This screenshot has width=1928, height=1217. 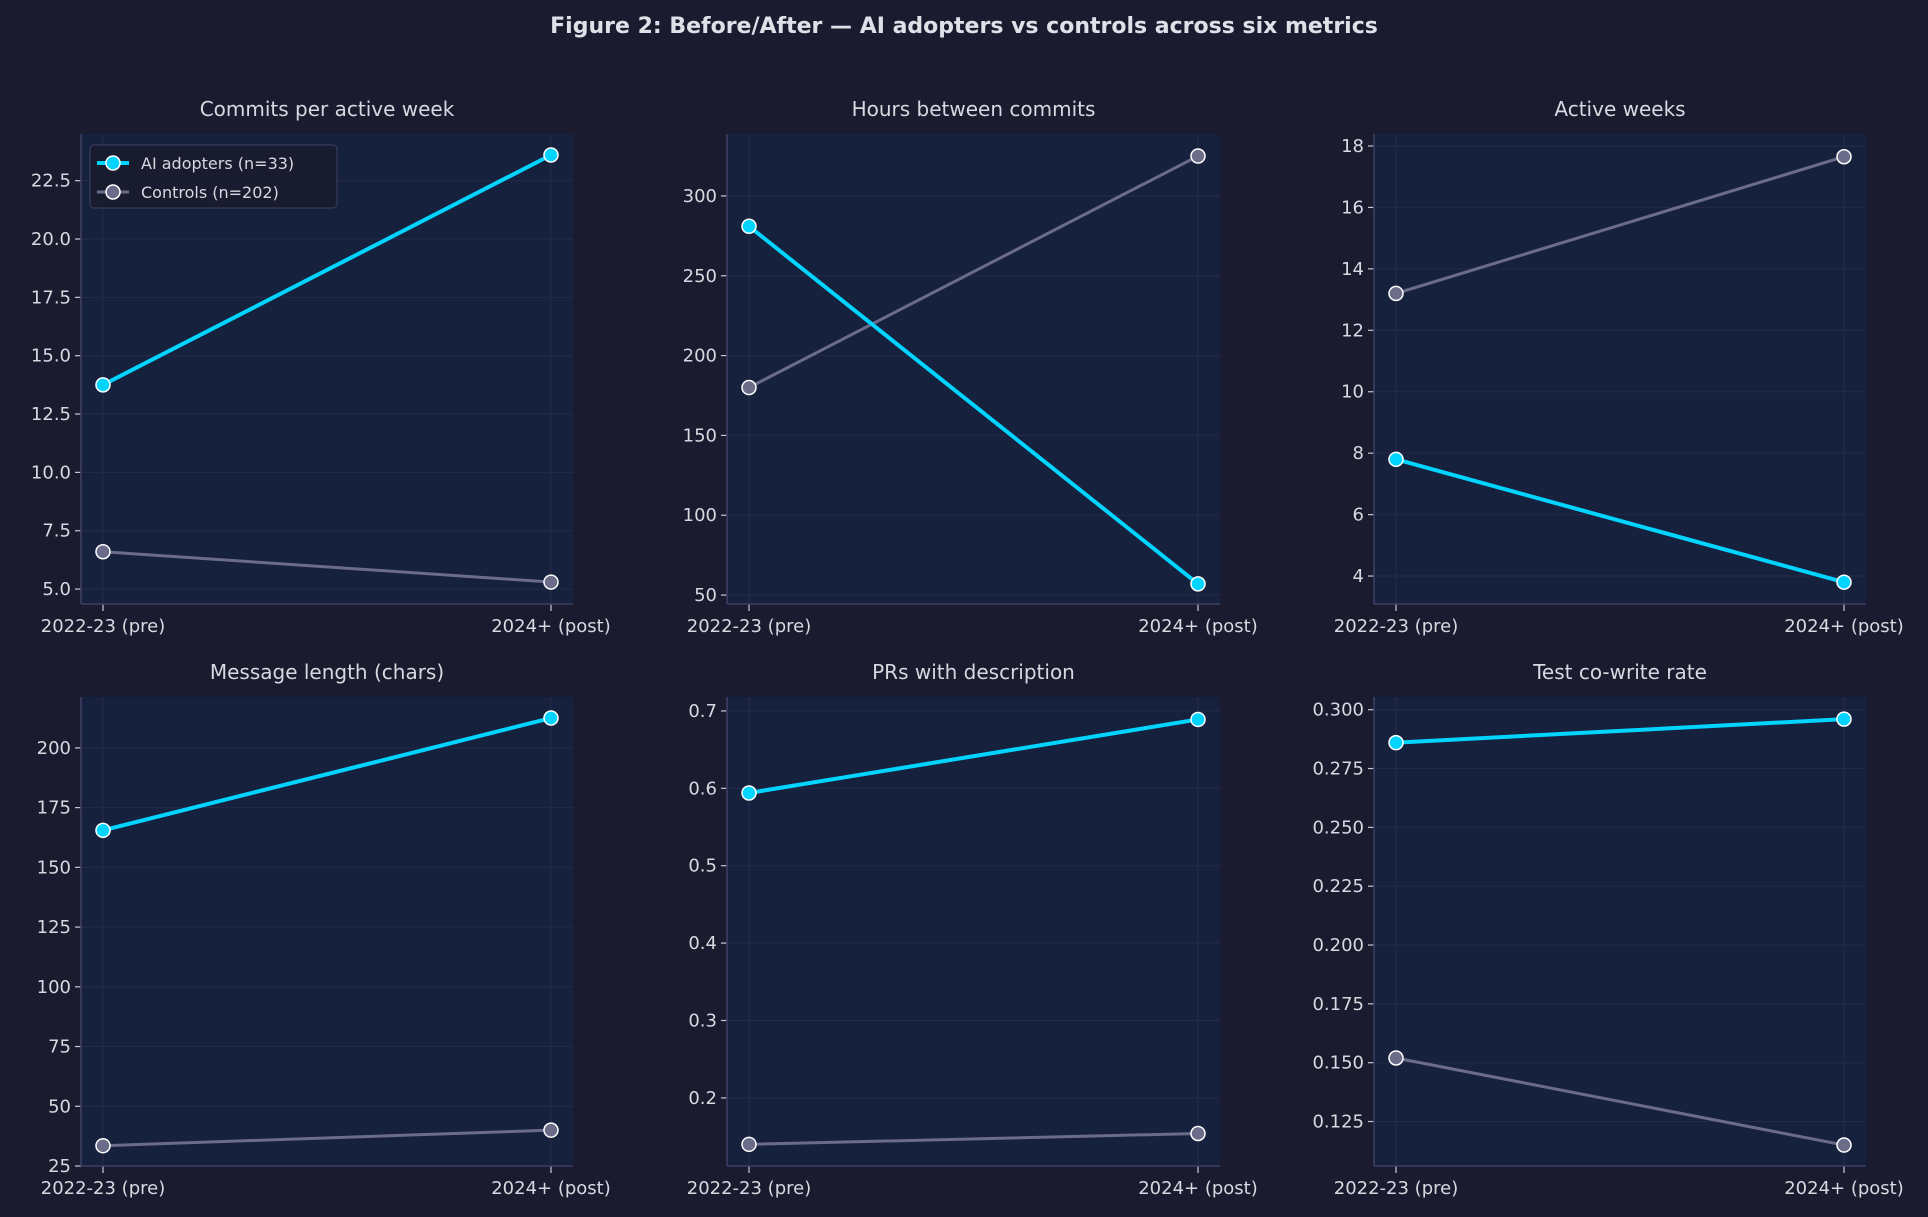 What do you see at coordinates (974, 109) in the screenshot?
I see `panel-title: Hours between commits` at bounding box center [974, 109].